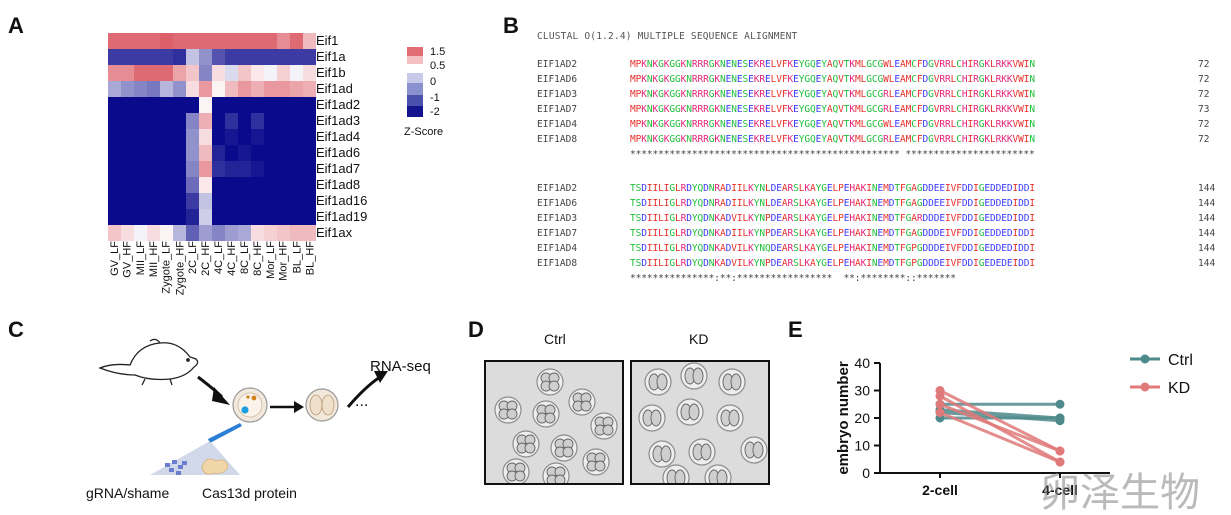  I want to click on gene-label: Eif1ad8, so click(338, 184).